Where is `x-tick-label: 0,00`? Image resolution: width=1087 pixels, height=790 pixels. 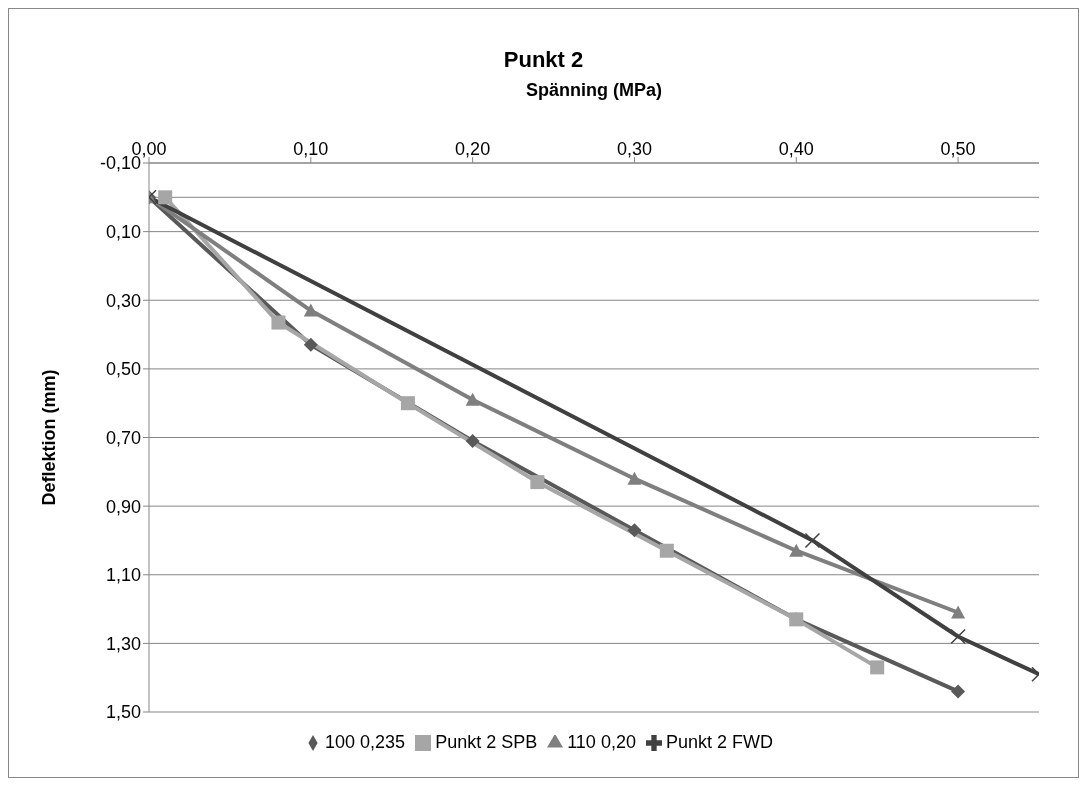 x-tick-label: 0,00 is located at coordinates (149, 149).